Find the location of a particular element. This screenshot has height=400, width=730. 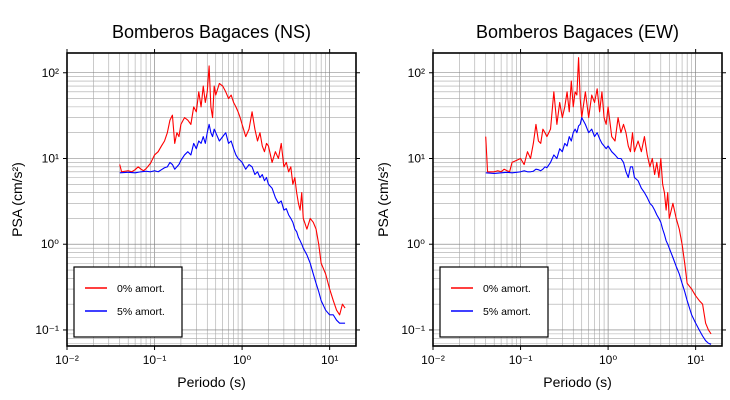

chart-title: Bomberos Bagaces (NS) is located at coordinates (211, 32).